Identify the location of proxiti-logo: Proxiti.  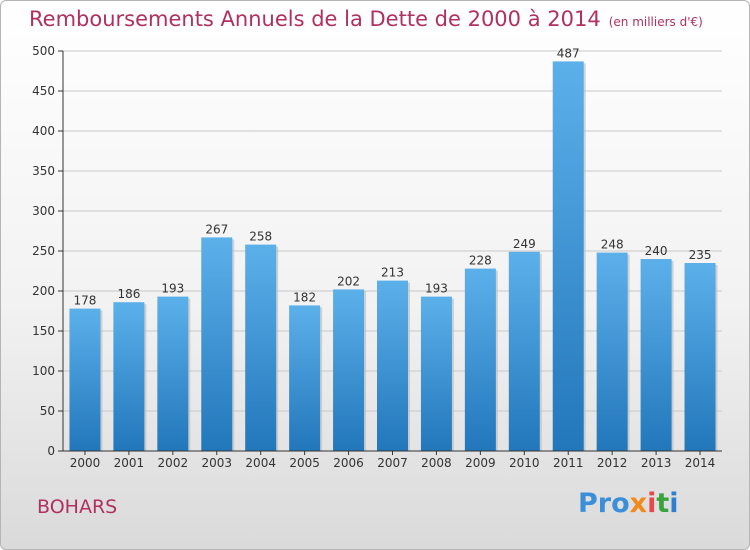
(628, 503).